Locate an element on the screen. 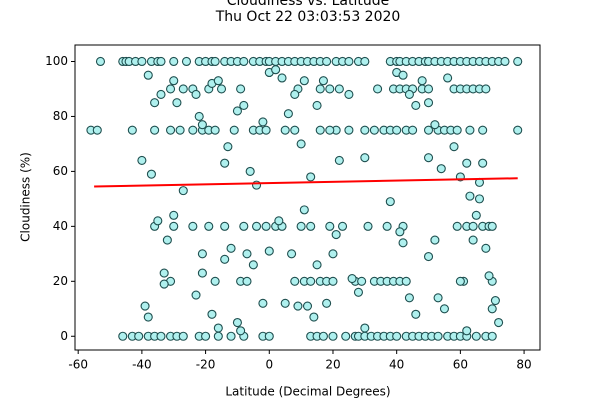 This screenshot has width=600, height=400. x-tick-label: 40 is located at coordinates (396, 365).